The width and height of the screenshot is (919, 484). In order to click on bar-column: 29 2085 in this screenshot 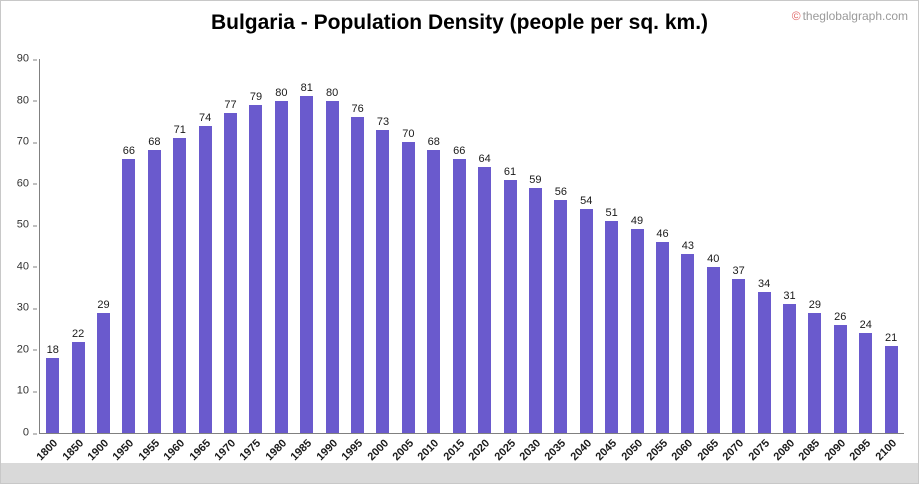, I will do `click(812, 261)`.